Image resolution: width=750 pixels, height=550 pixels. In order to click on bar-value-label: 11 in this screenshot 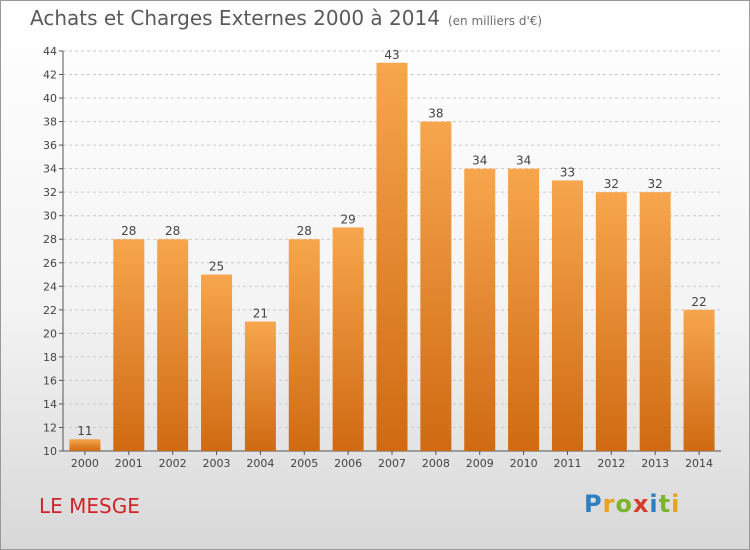, I will do `click(84, 431)`.